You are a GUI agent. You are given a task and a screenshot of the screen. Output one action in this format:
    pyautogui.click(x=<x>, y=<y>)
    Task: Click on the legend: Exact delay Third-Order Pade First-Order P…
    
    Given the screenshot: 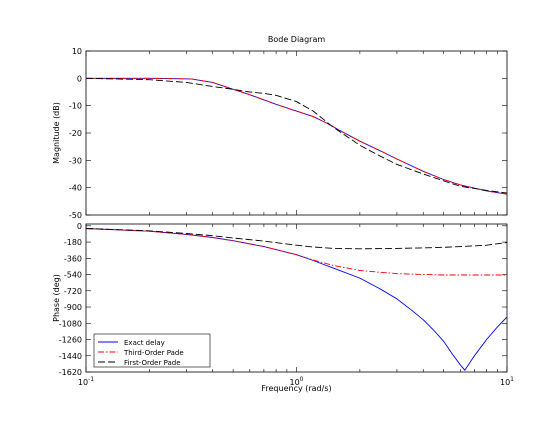 What is the action you would take?
    pyautogui.click(x=152, y=350)
    